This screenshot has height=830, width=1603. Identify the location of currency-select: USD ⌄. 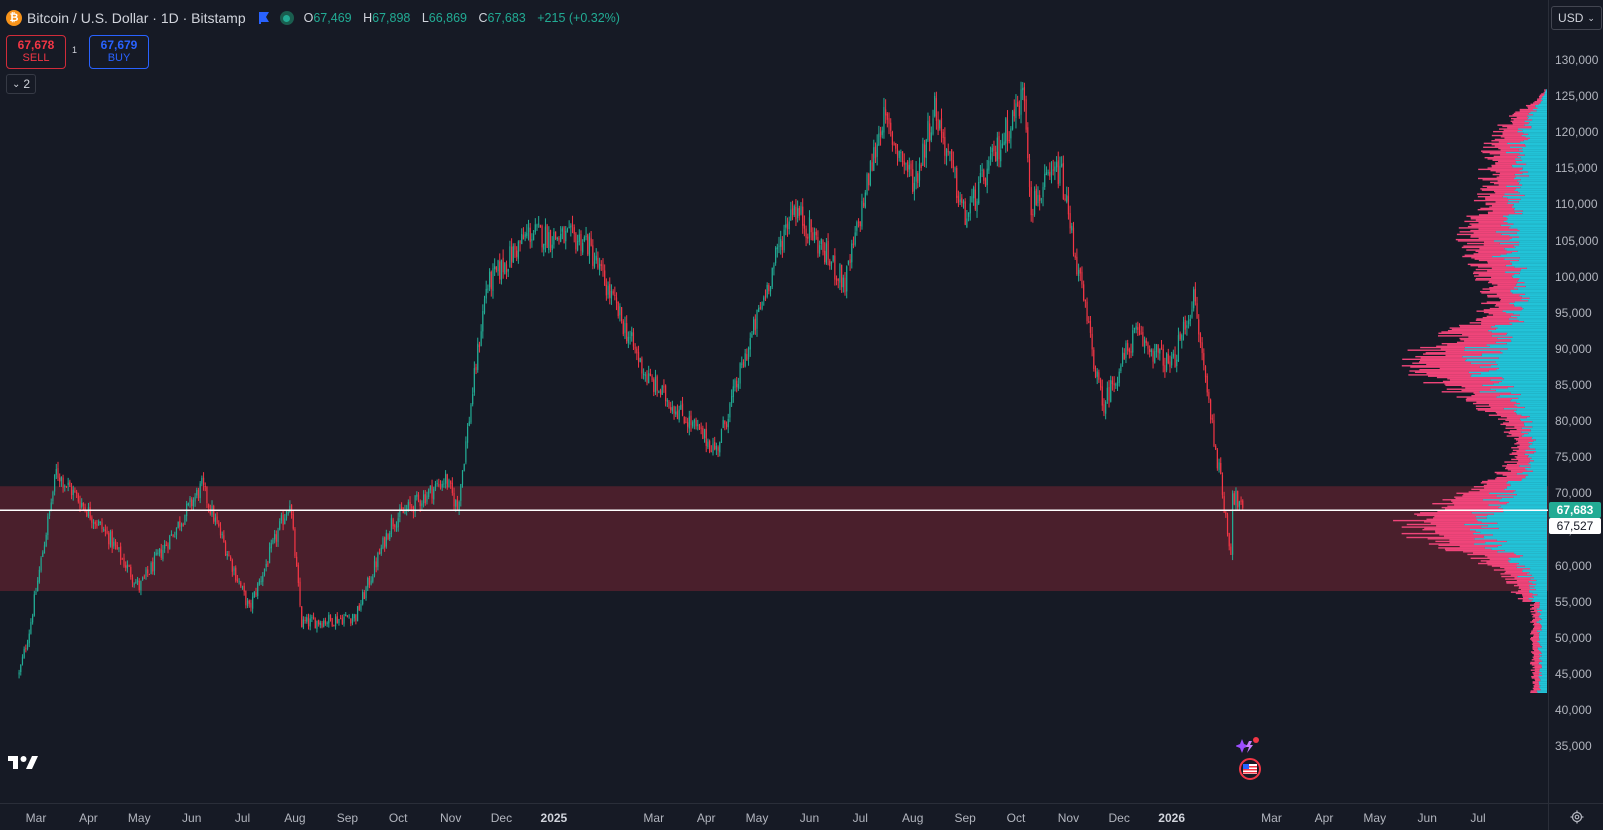
(1576, 18).